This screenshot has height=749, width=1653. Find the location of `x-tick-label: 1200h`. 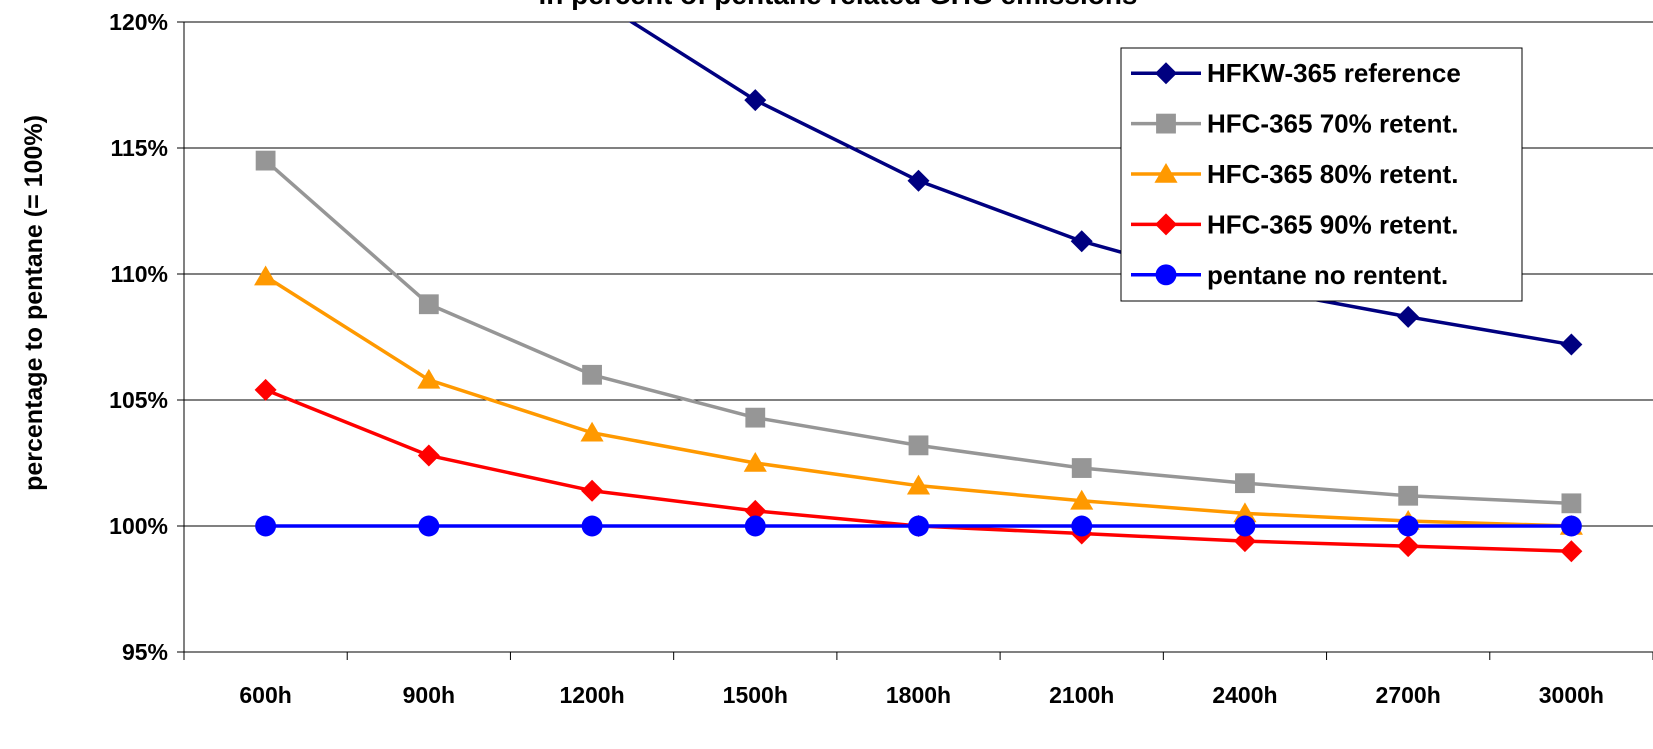

x-tick-label: 1200h is located at coordinates (591, 695).